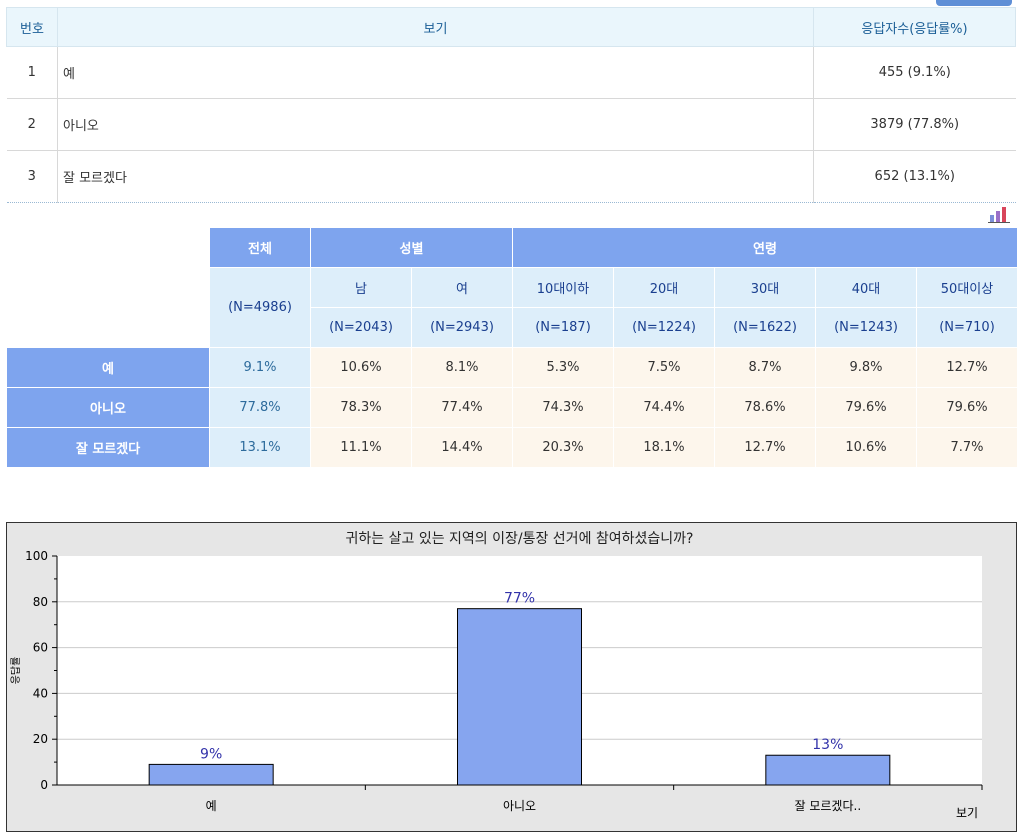  What do you see at coordinates (519, 599) in the screenshot?
I see `bar-data-label: 77%` at bounding box center [519, 599].